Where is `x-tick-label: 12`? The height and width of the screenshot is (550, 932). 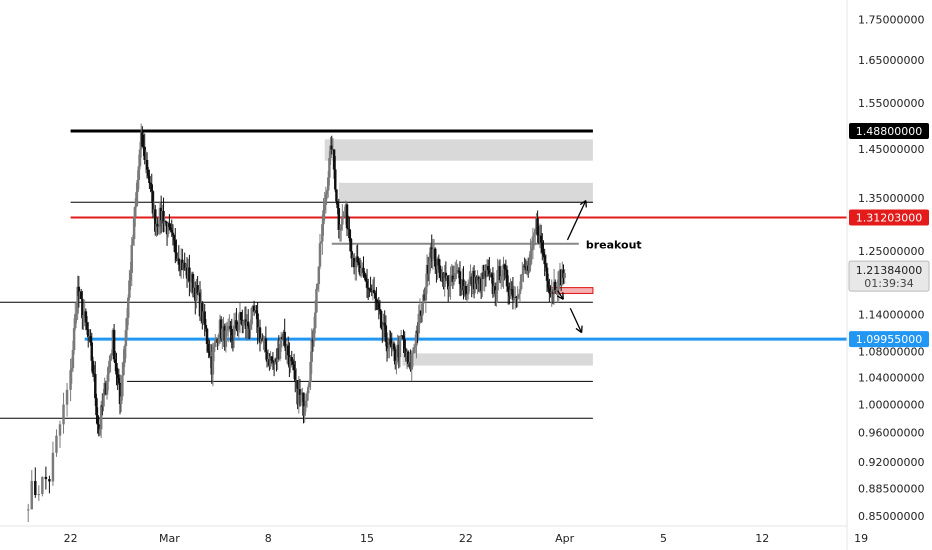
x-tick-label: 12 is located at coordinates (762, 538).